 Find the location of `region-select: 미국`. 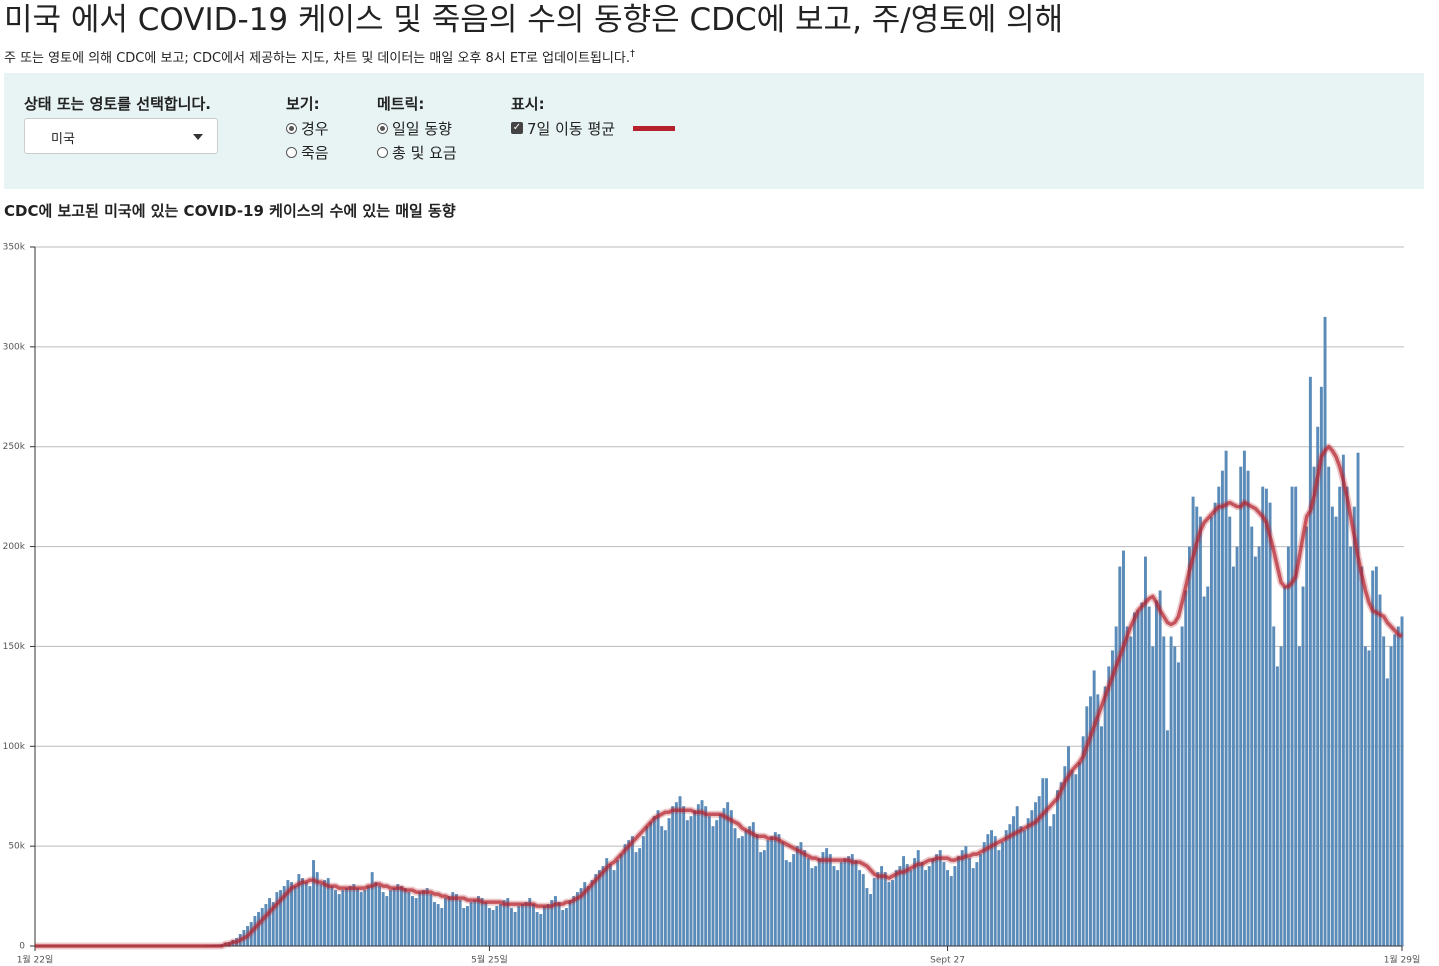

region-select: 미국 is located at coordinates (121, 136).